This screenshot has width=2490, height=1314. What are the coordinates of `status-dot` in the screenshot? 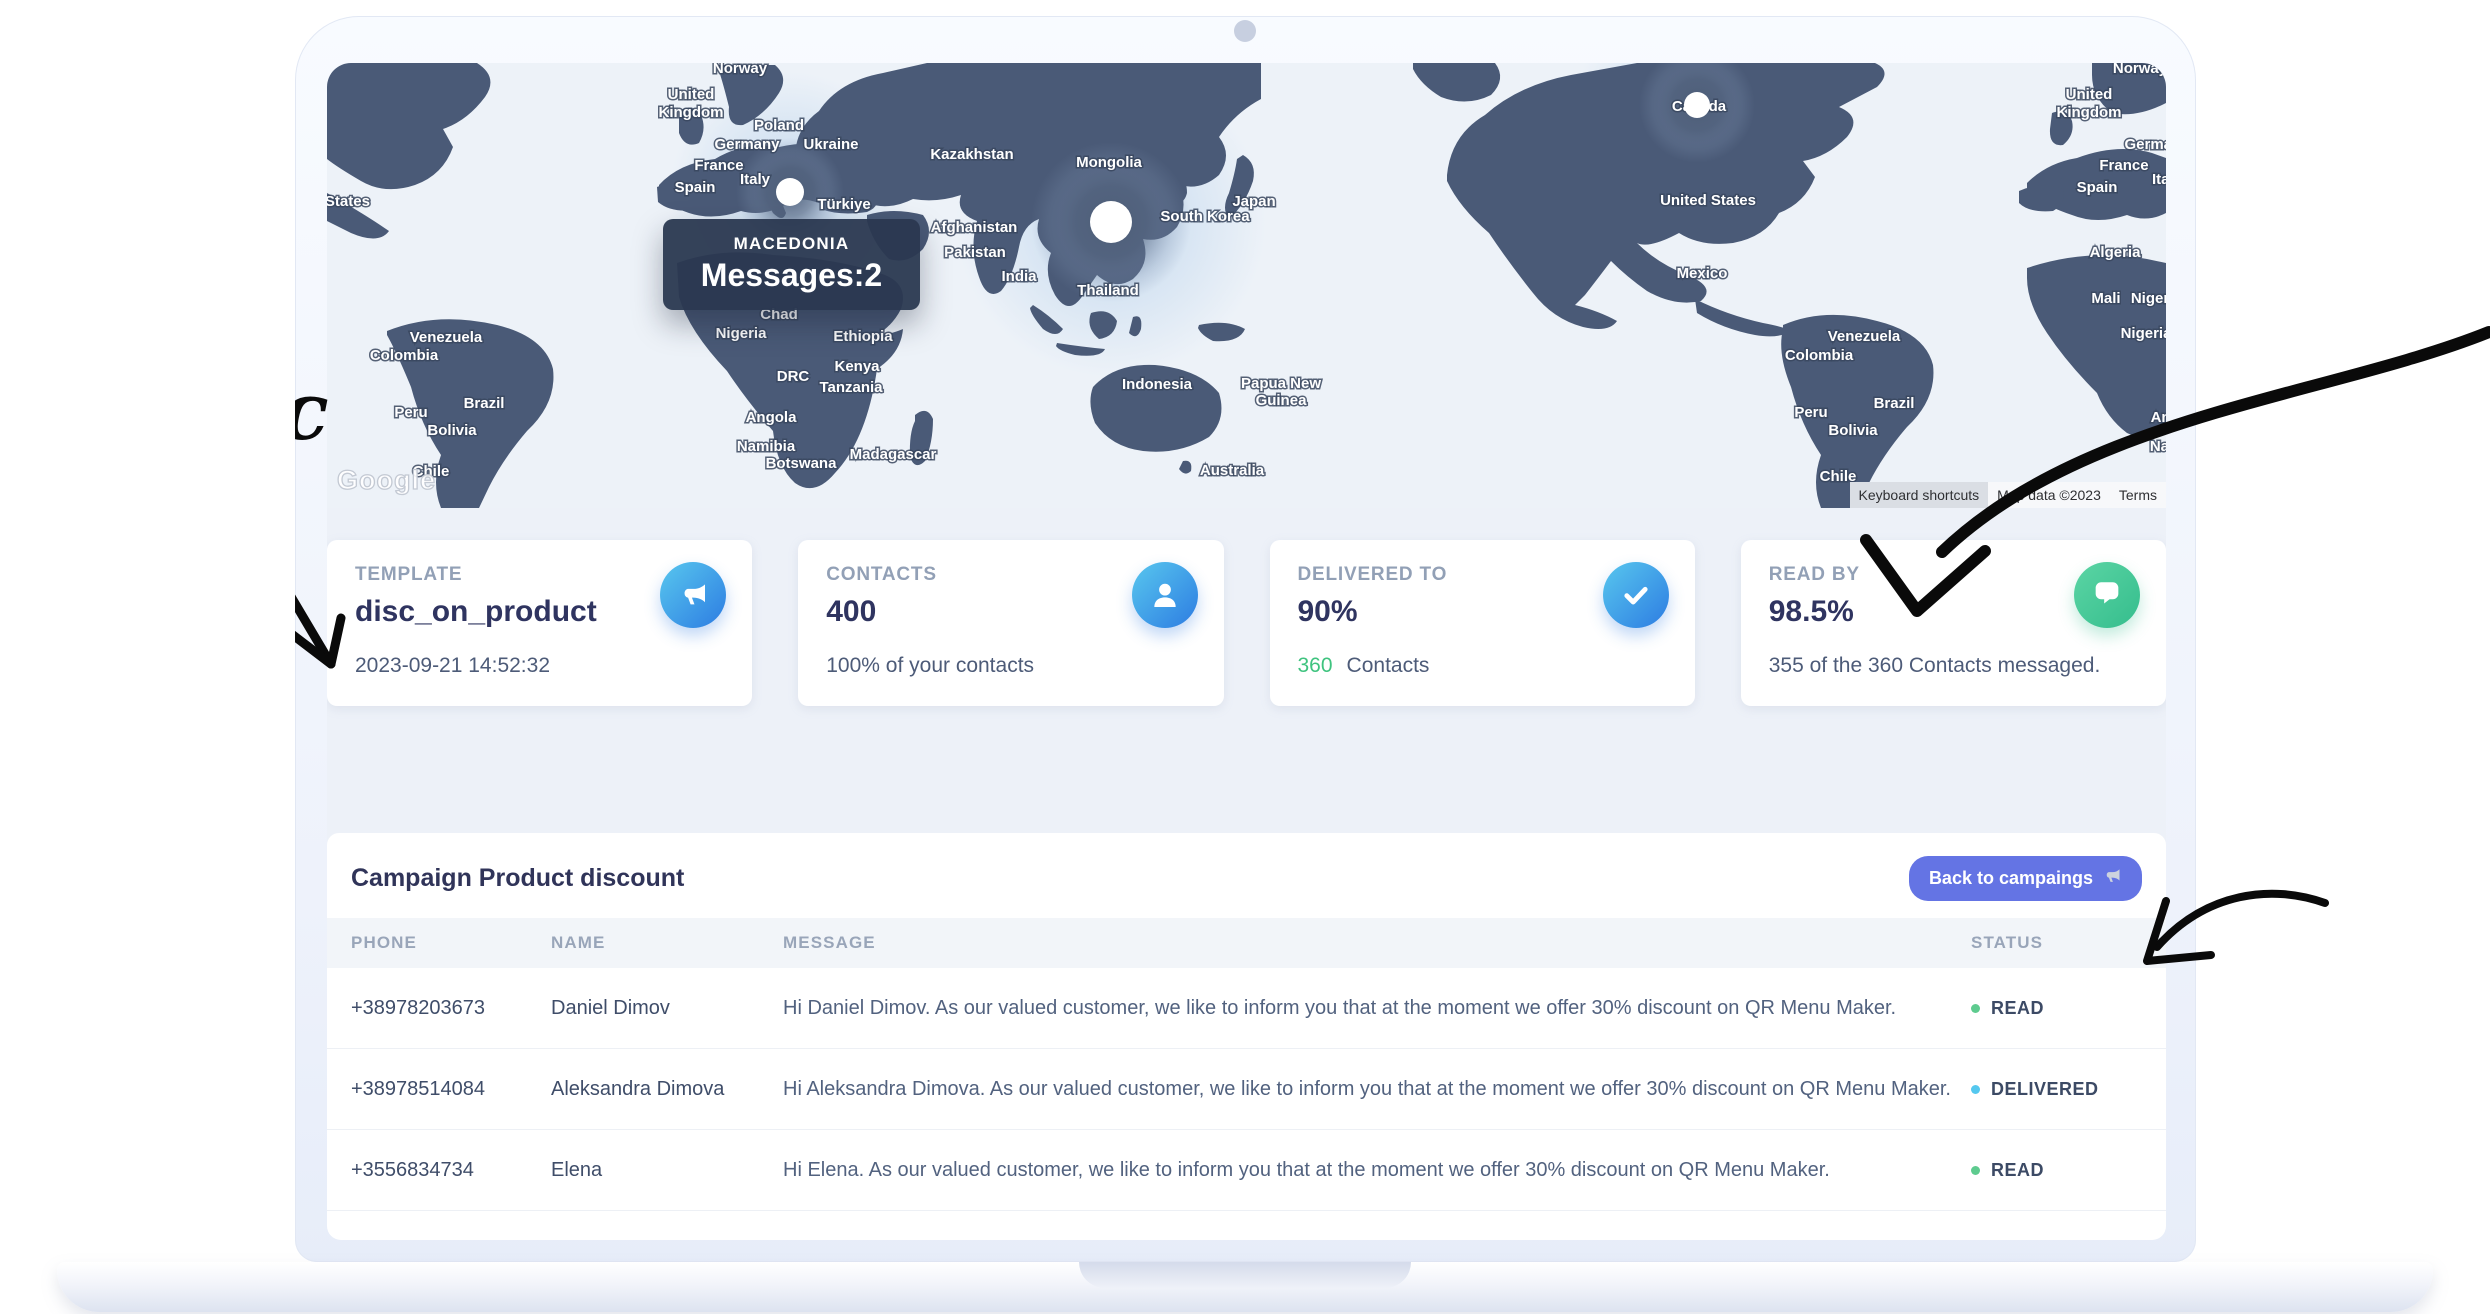 It's located at (1975, 1089).